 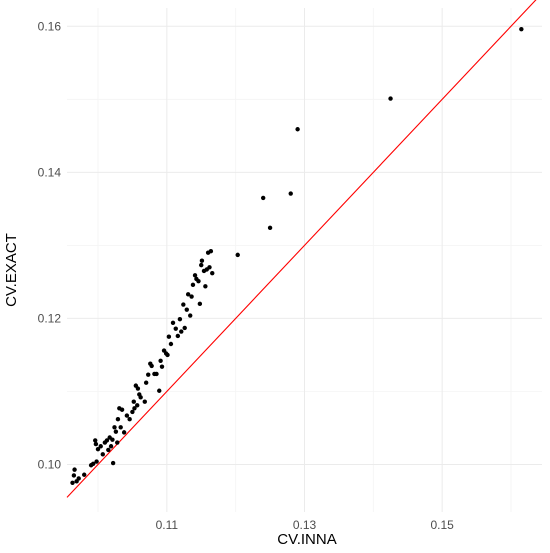 I want to click on y-axis-title: CV.EXACT, so click(x=11, y=270).